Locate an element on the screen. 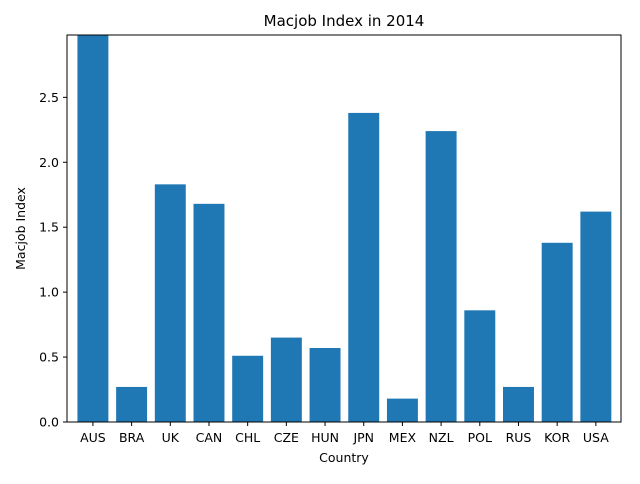 The height and width of the screenshot is (484, 640). y-tick-label: 2.0 is located at coordinates (49, 162).